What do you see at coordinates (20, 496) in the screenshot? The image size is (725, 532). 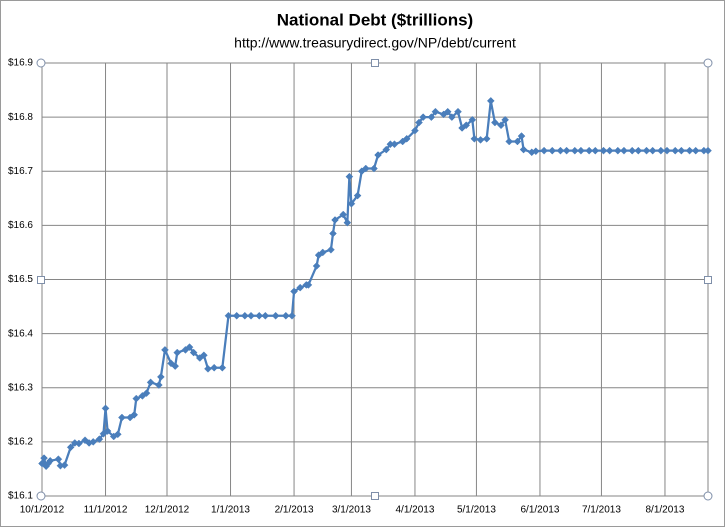 I see `y-tick-label: $16.1` at bounding box center [20, 496].